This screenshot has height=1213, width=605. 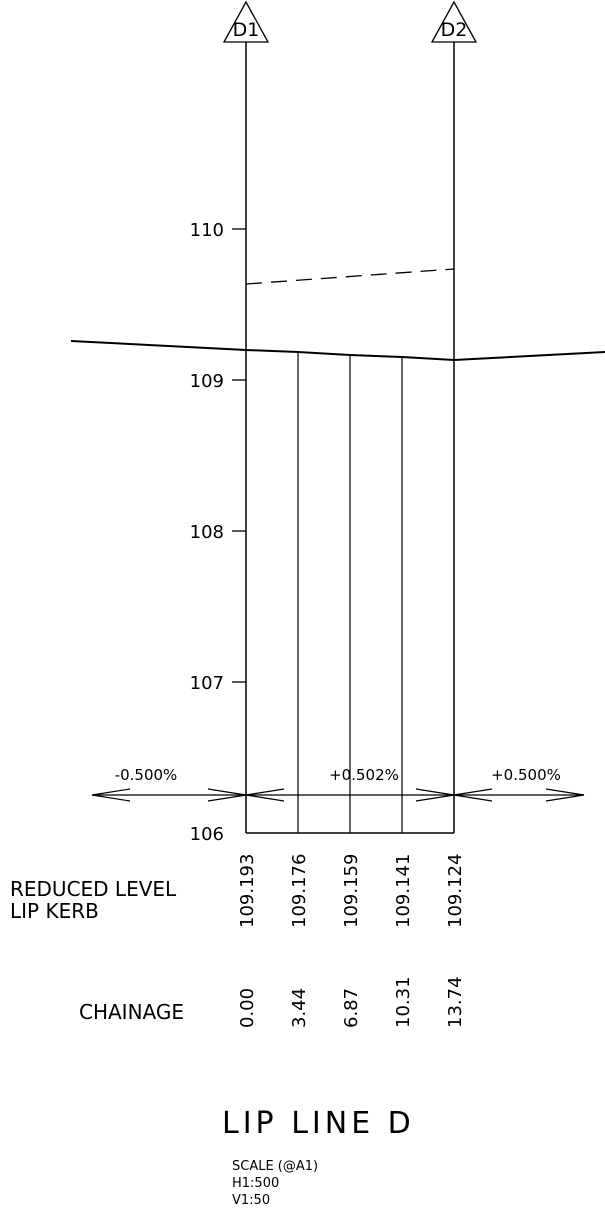 What do you see at coordinates (247, 891) in the screenshot?
I see `reduced-level-value: 109.193` at bounding box center [247, 891].